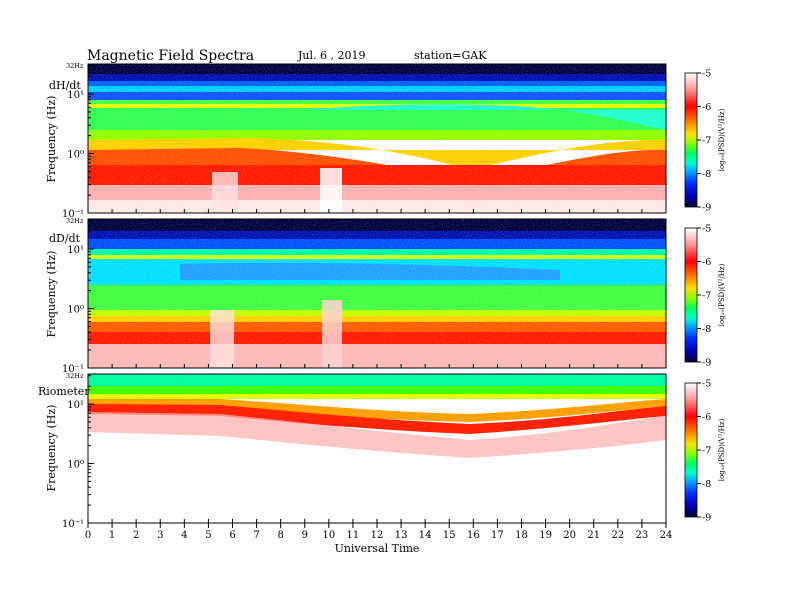  Describe the element at coordinates (377, 535) in the screenshot. I see `x-tick-label: 12` at that location.